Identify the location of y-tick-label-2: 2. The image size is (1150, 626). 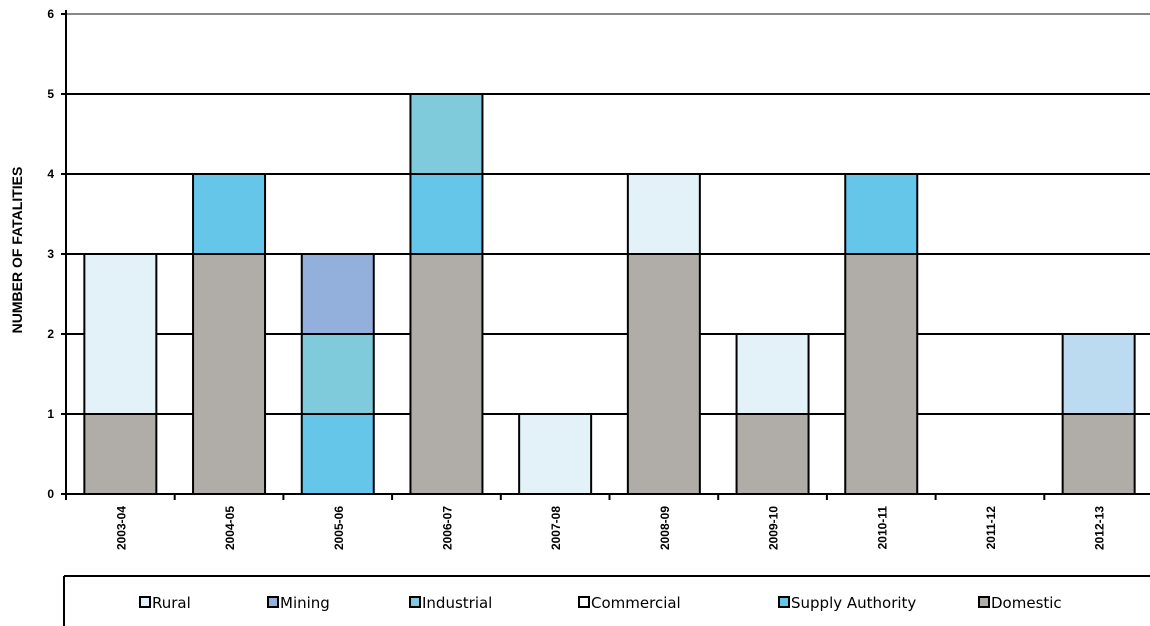
(50, 334).